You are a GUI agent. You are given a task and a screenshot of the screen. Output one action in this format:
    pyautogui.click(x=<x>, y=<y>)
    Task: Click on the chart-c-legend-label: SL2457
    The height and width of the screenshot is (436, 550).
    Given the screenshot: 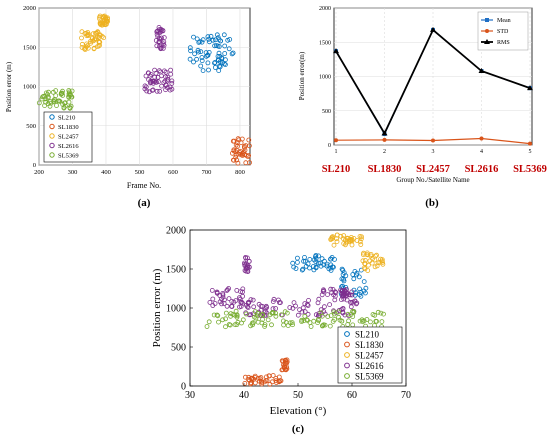 What is the action you would take?
    pyautogui.click(x=369, y=356)
    